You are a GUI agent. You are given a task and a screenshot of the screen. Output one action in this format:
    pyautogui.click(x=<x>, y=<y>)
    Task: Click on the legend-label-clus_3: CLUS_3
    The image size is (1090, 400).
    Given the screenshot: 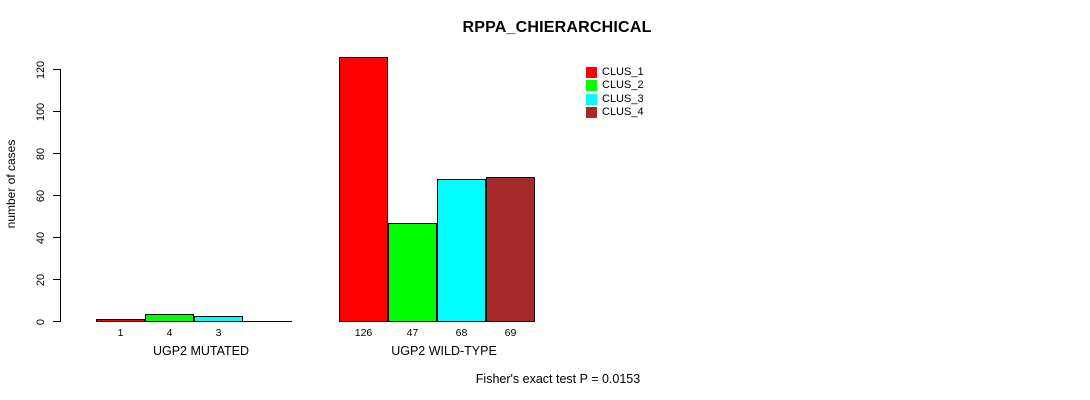 What is the action you would take?
    pyautogui.click(x=623, y=98)
    